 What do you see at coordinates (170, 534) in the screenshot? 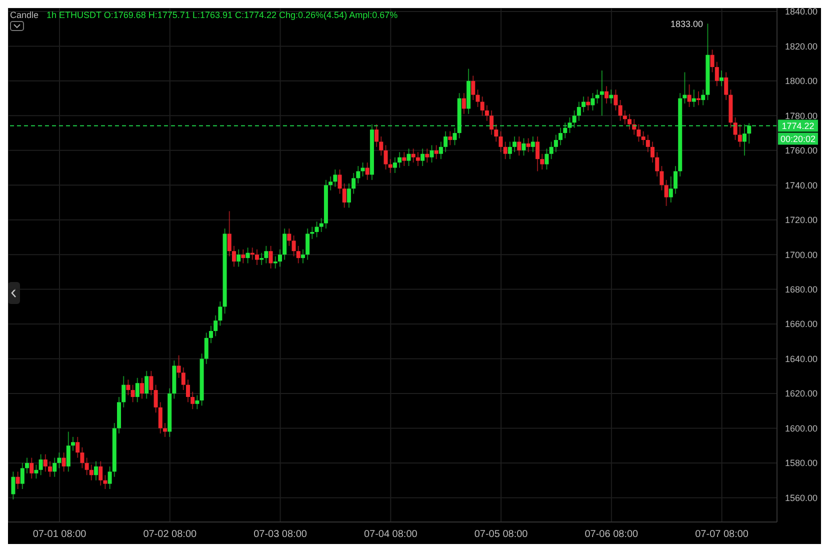
I see `x-tick-label: 07-02 08:00` at bounding box center [170, 534].